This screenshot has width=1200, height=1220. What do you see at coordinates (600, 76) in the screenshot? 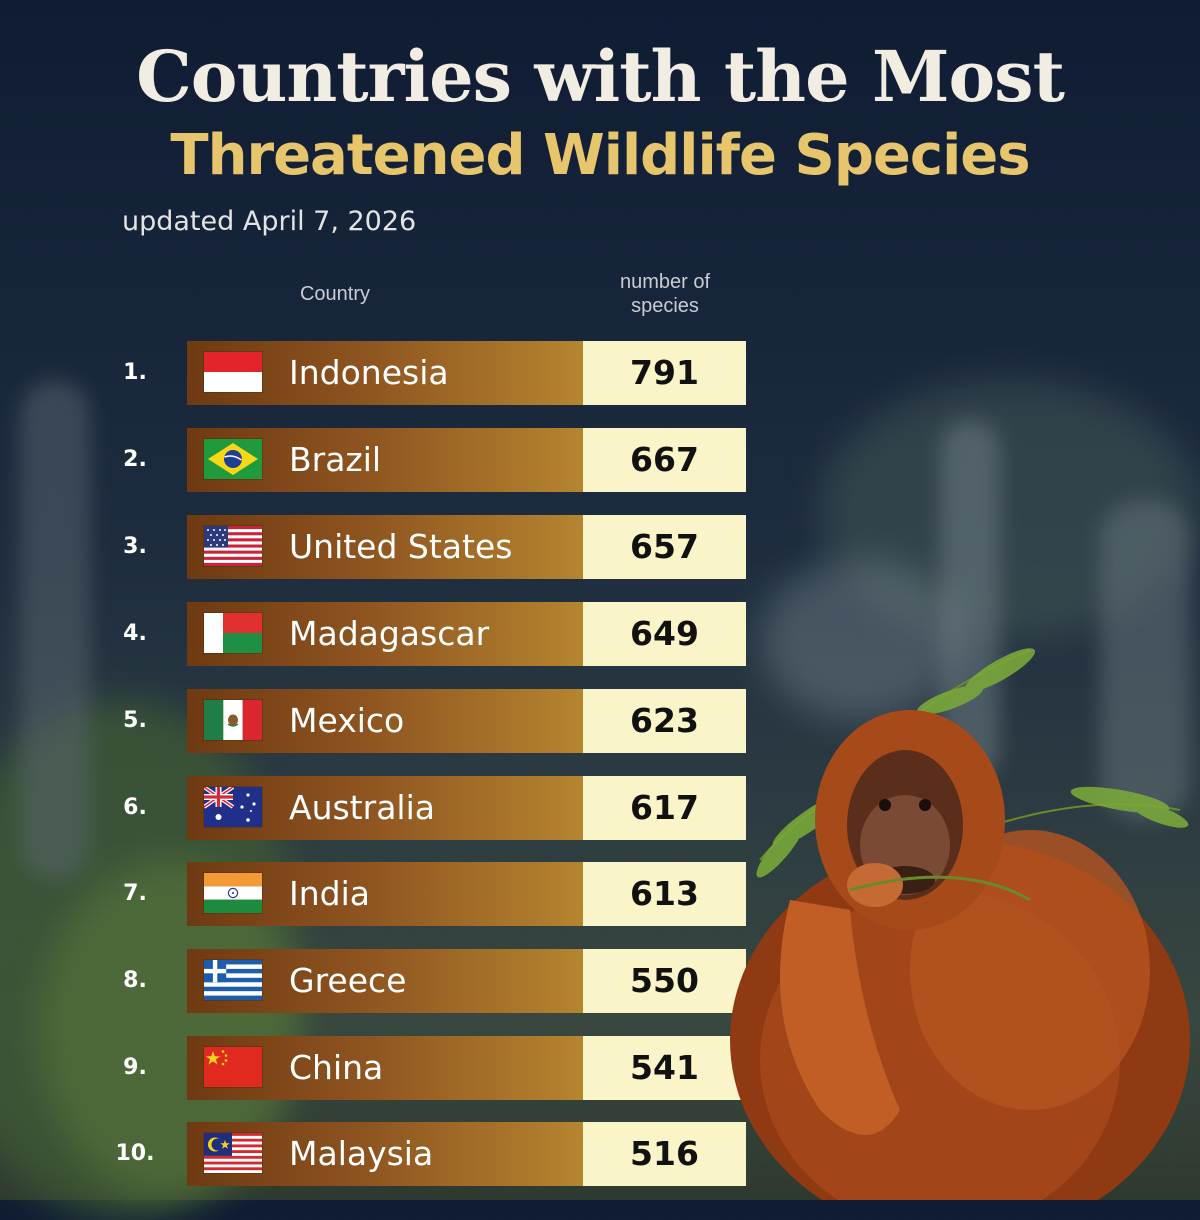
I see `title-line-1: Countries with the Most` at bounding box center [600, 76].